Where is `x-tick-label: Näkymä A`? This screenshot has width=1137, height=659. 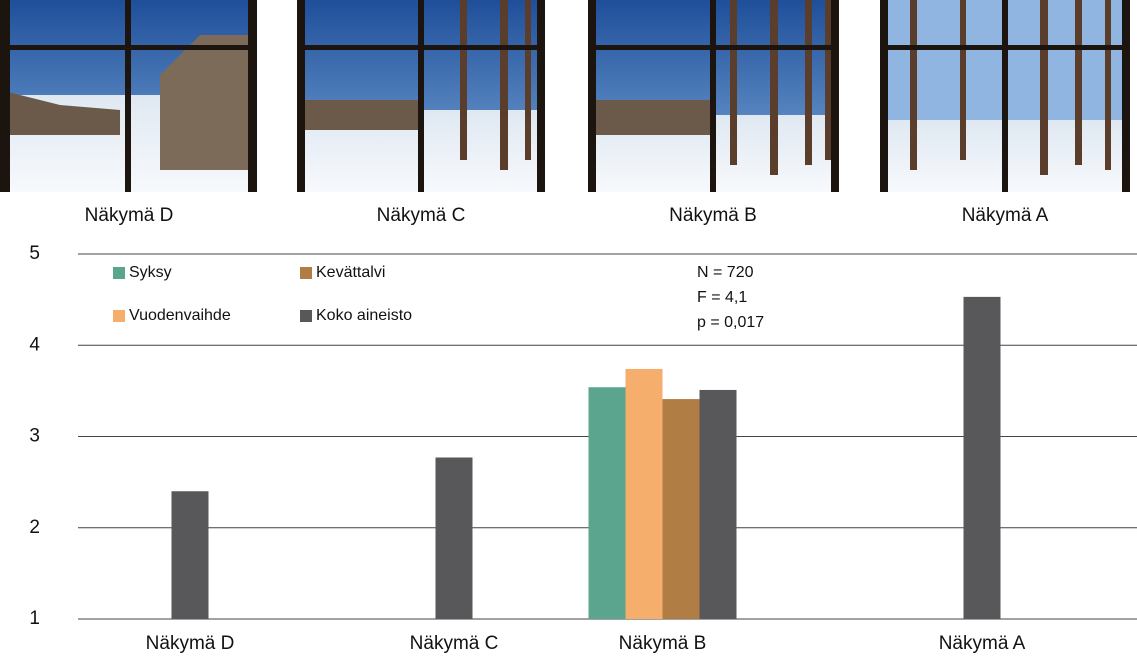
x-tick-label: Näkymä A is located at coordinates (982, 643).